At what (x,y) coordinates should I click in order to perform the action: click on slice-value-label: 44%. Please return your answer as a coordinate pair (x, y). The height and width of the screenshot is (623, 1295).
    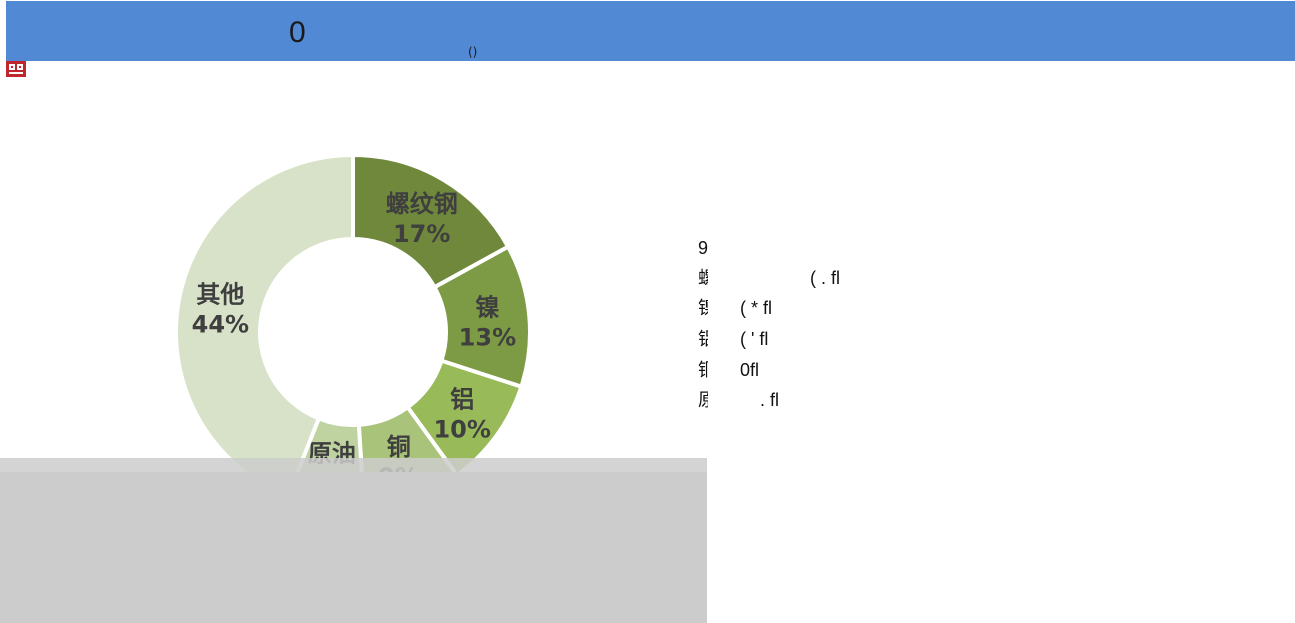
    Looking at the image, I should click on (220, 325).